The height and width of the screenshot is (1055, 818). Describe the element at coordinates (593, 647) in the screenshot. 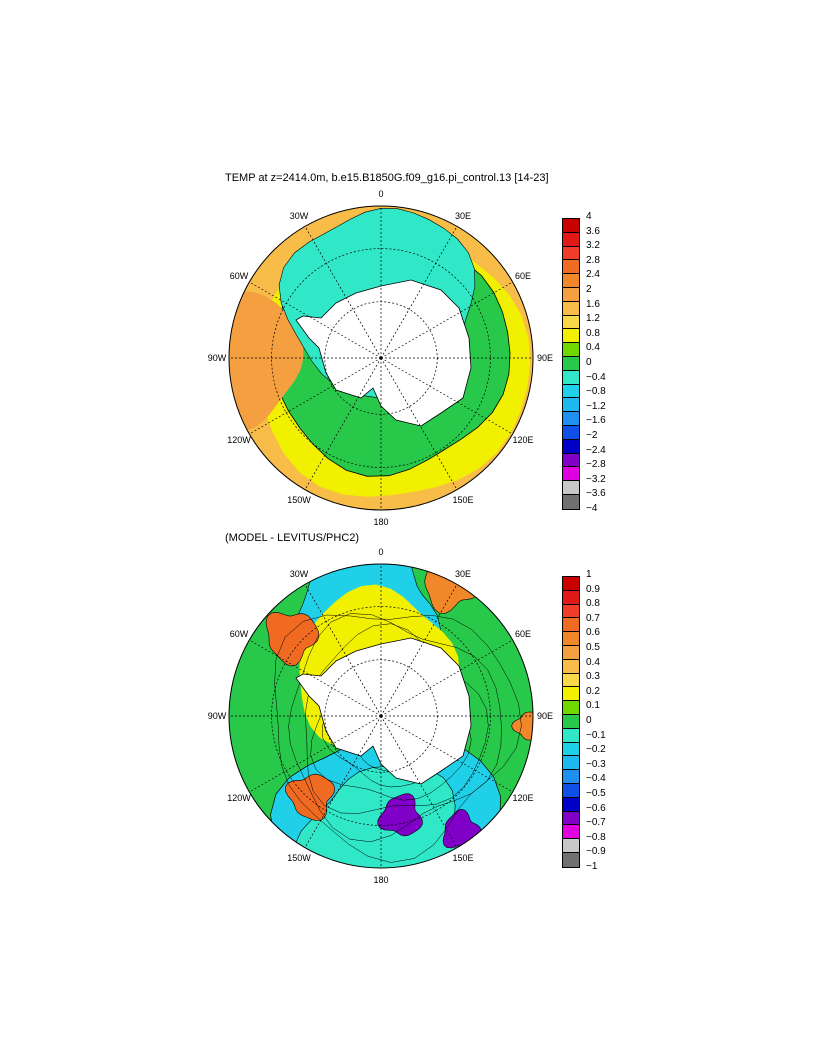

I see `colorbar-tick-label: 0.5` at that location.